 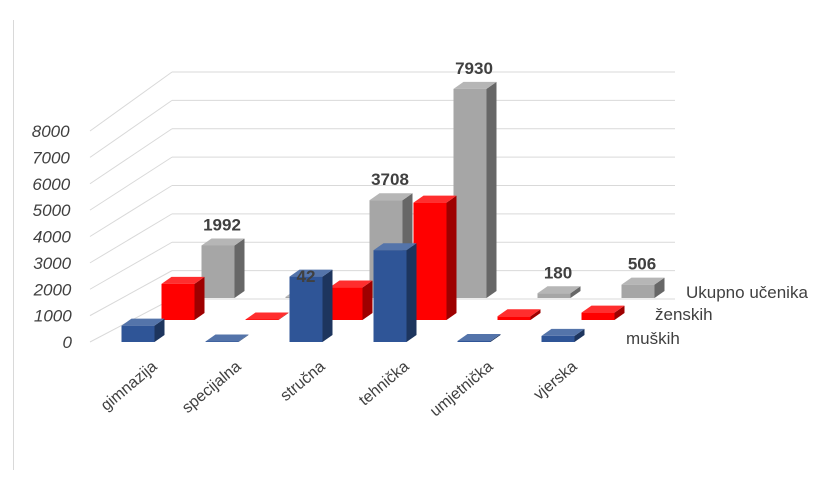 What do you see at coordinates (227, 338) in the screenshot?
I see `bar-muških-specijalna` at bounding box center [227, 338].